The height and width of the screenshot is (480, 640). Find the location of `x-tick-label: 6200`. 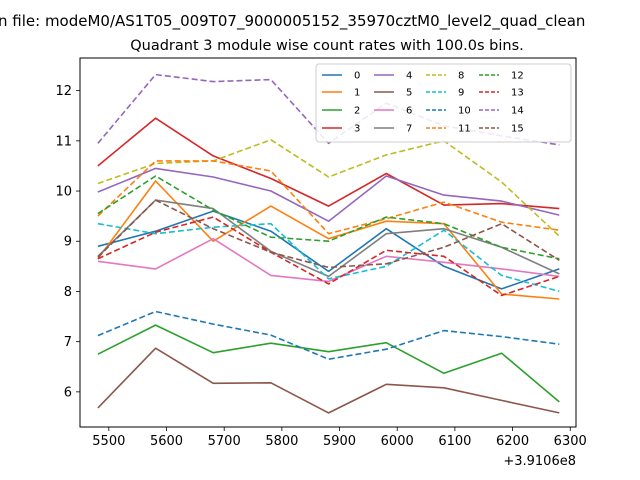

x-tick-label: 6200 is located at coordinates (512, 441).